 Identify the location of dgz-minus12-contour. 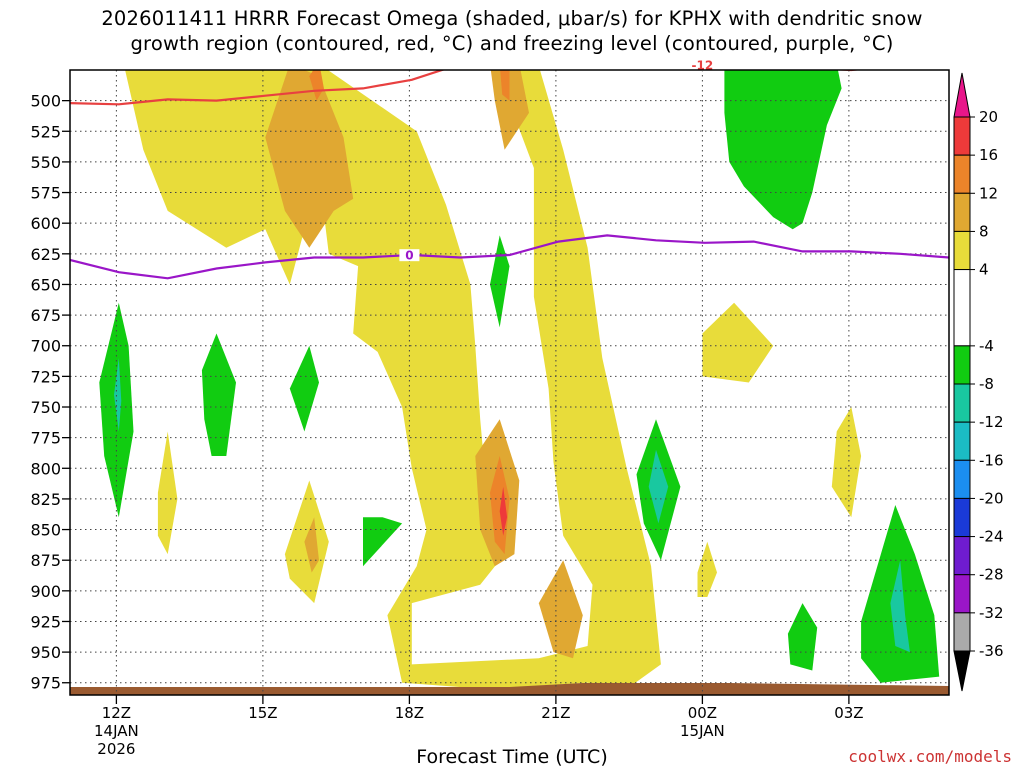
(466, 88).